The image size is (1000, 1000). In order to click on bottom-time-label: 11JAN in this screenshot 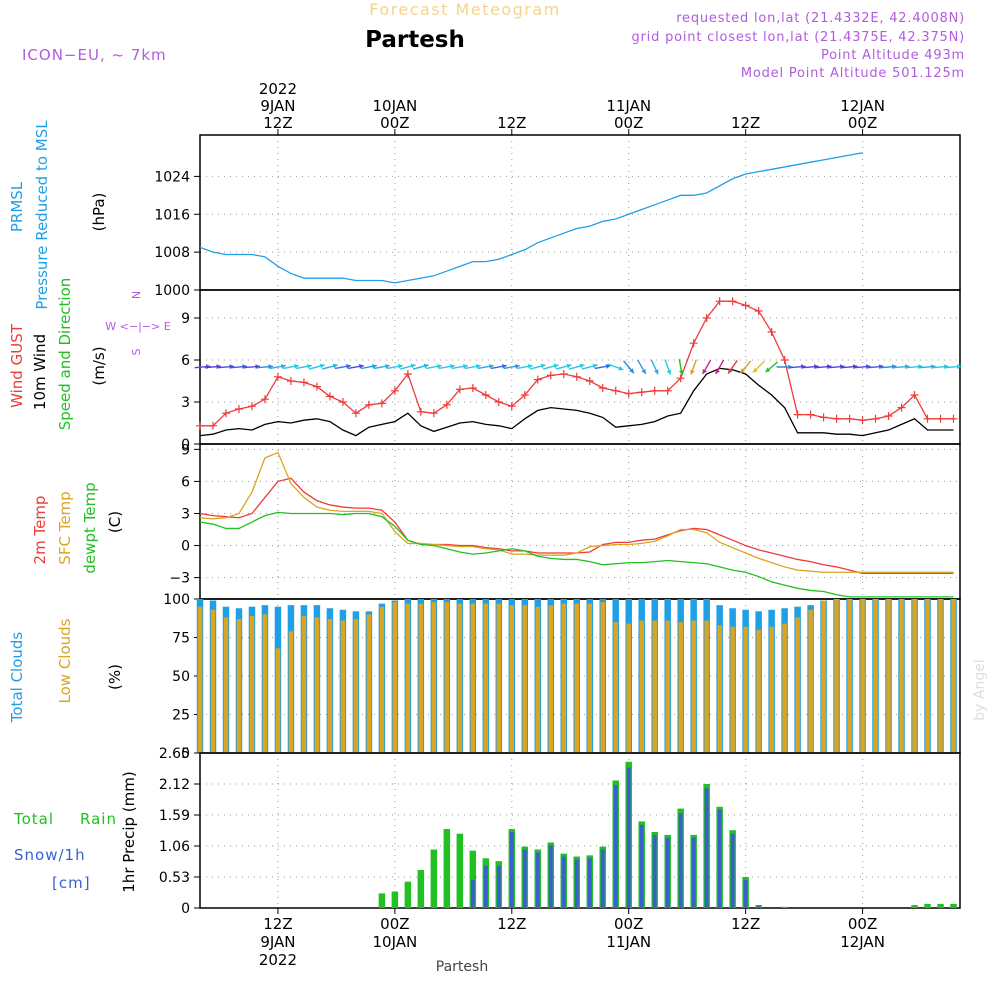, I will do `click(628, 942)`.